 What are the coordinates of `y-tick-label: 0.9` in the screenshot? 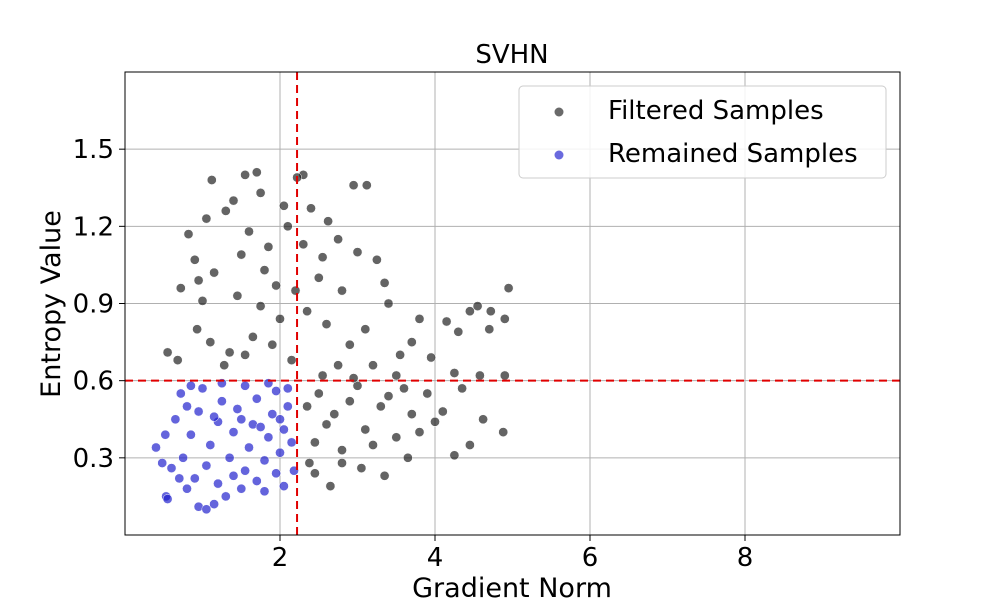 It's located at (93, 305).